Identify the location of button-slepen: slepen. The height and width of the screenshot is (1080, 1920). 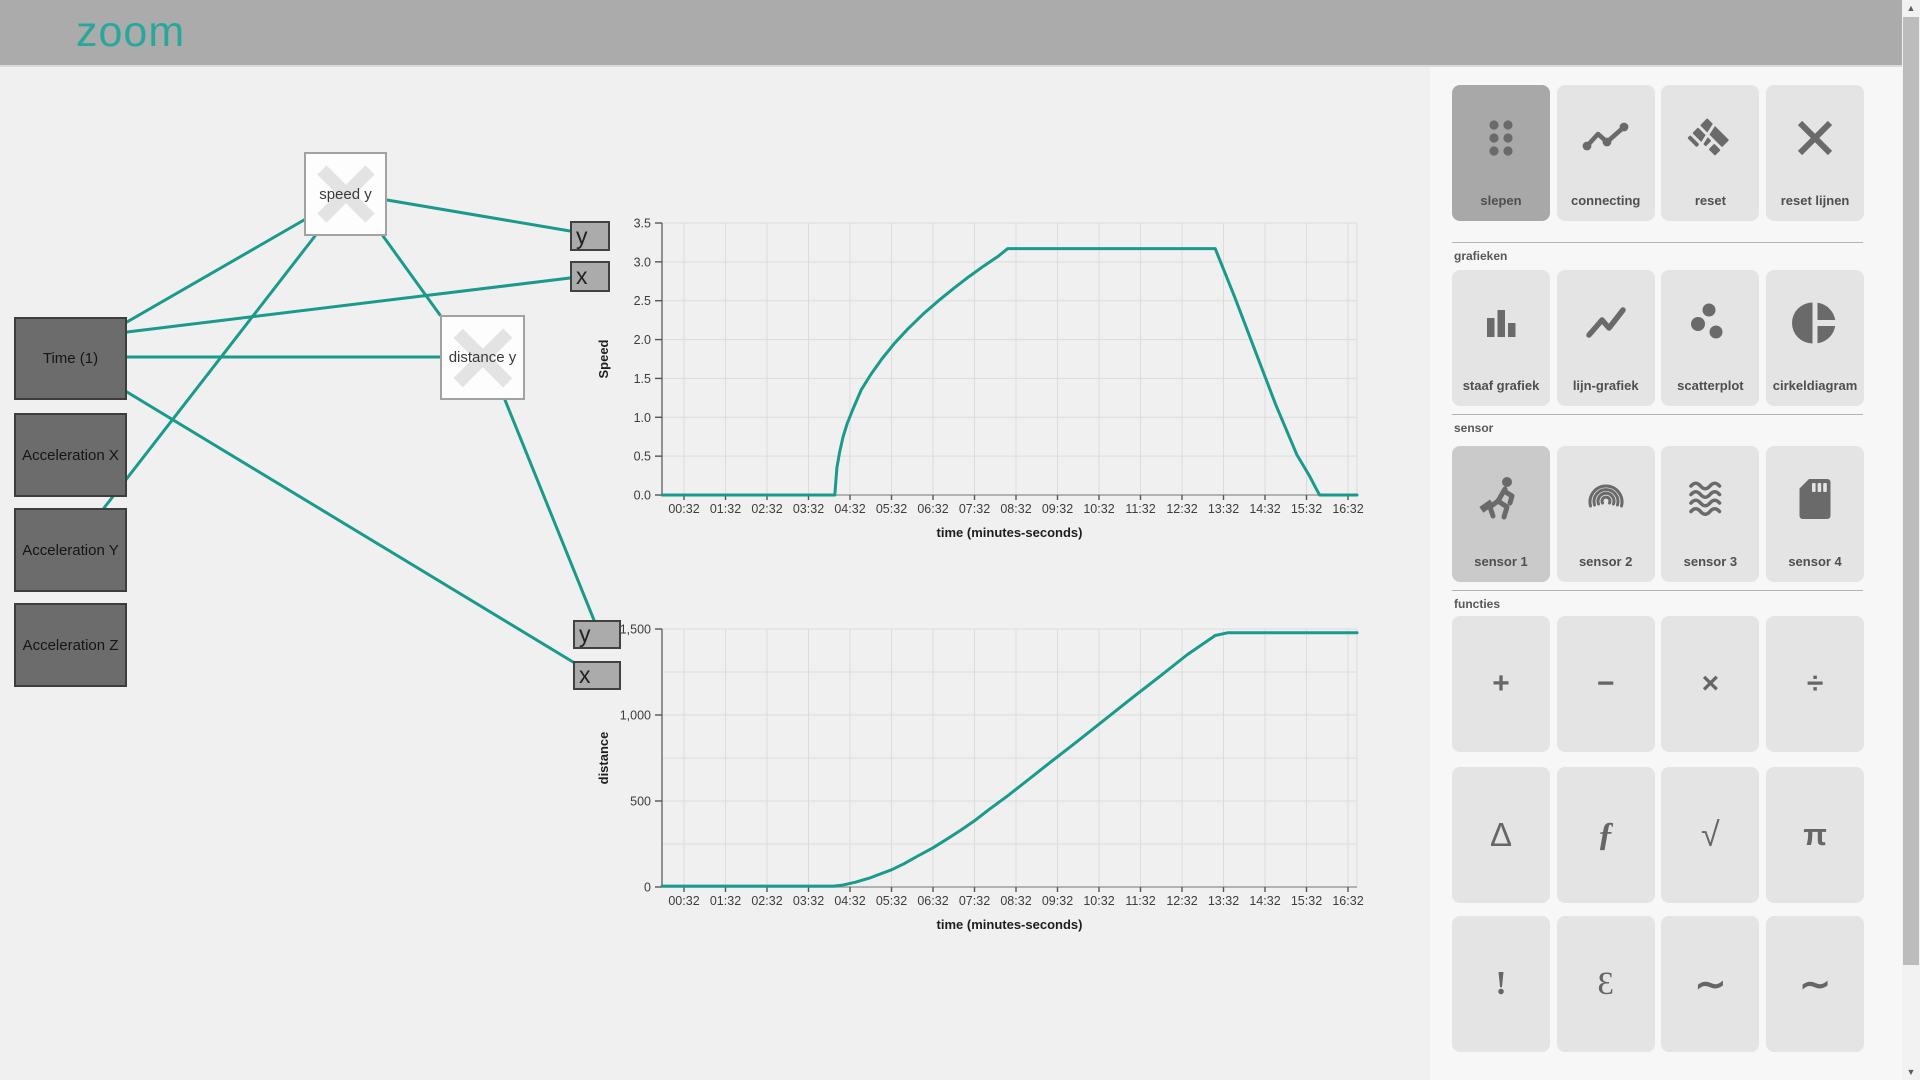
(1501, 153).